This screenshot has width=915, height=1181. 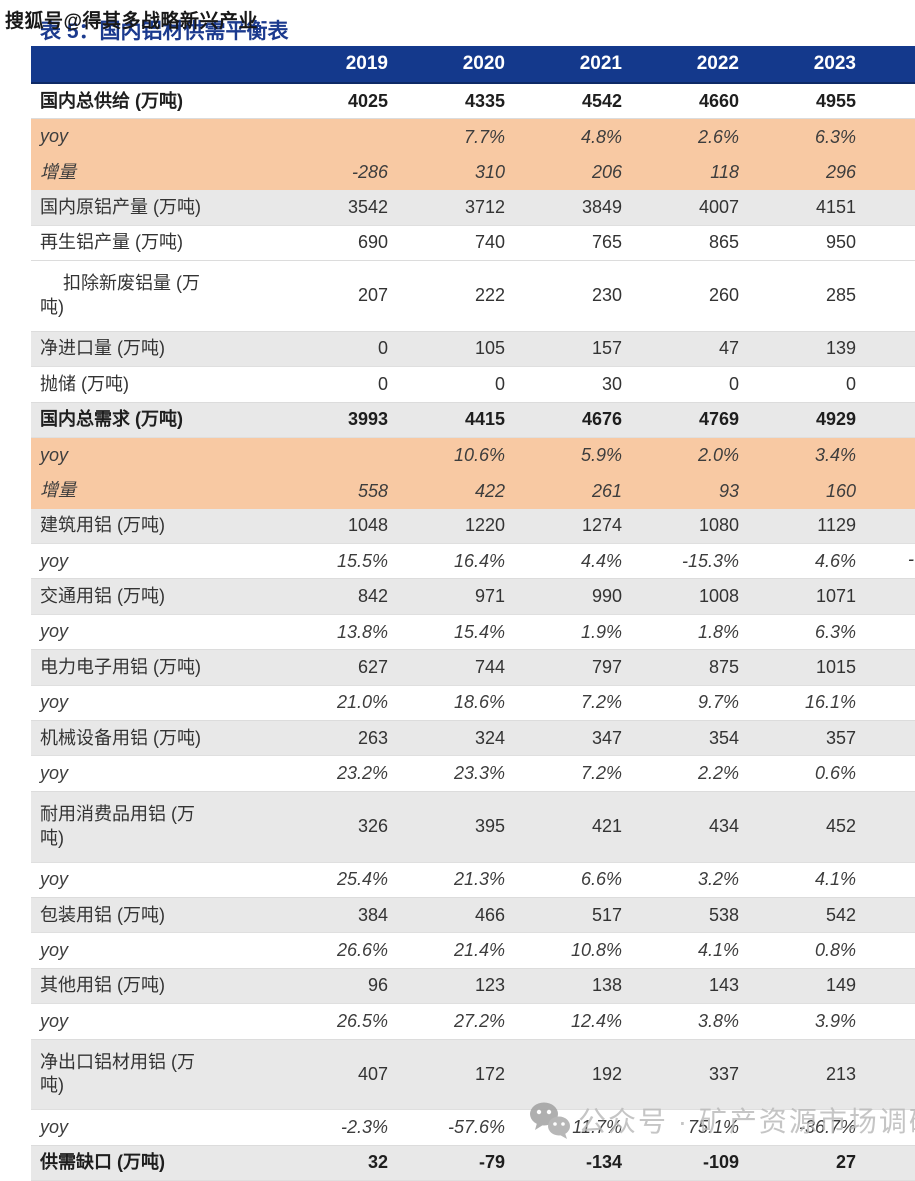 I want to click on cell-2023: -36.7%, so click(x=827, y=1127).